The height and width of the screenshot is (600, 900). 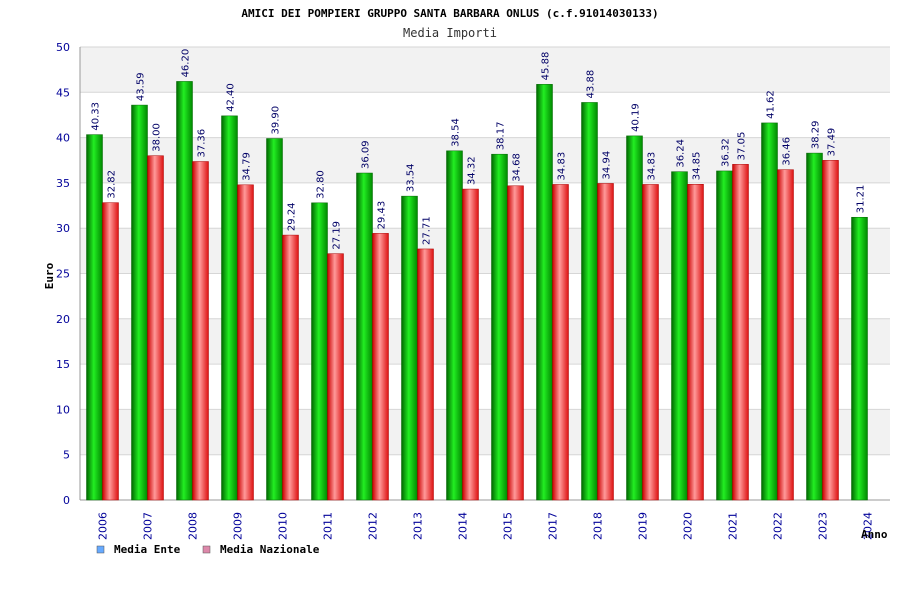 I want to click on x-tick-label: 2010, so click(x=283, y=526).